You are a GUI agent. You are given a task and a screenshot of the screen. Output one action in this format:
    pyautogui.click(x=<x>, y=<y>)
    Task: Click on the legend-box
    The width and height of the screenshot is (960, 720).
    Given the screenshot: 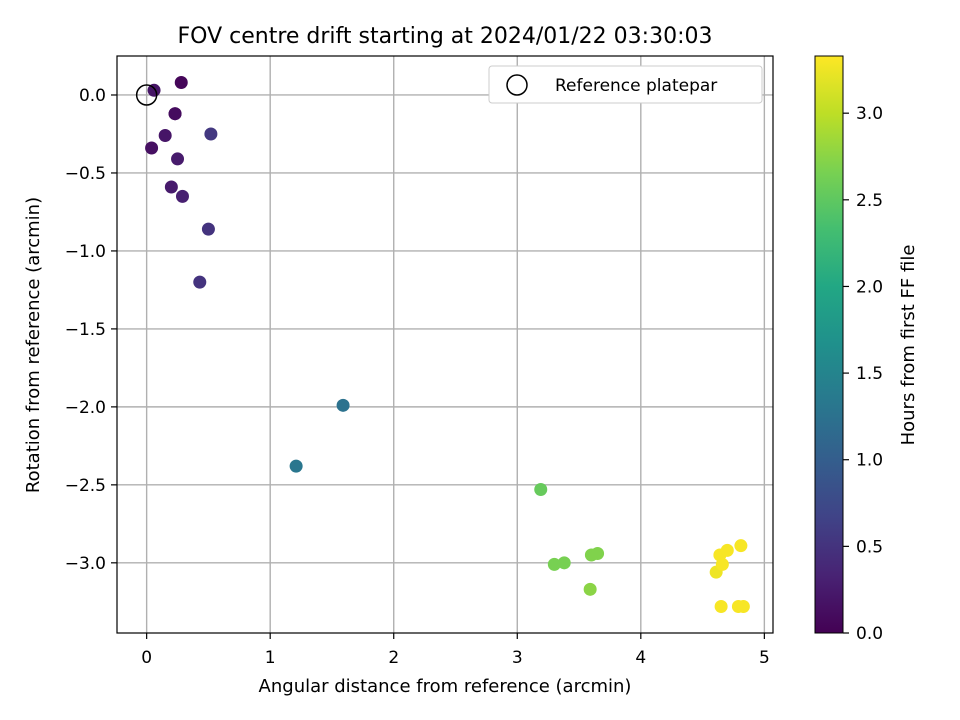 What is the action you would take?
    pyautogui.click(x=625, y=84)
    